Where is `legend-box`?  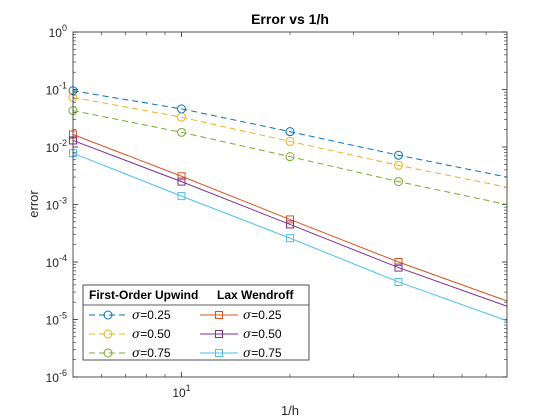 legend-box is located at coordinates (196, 322).